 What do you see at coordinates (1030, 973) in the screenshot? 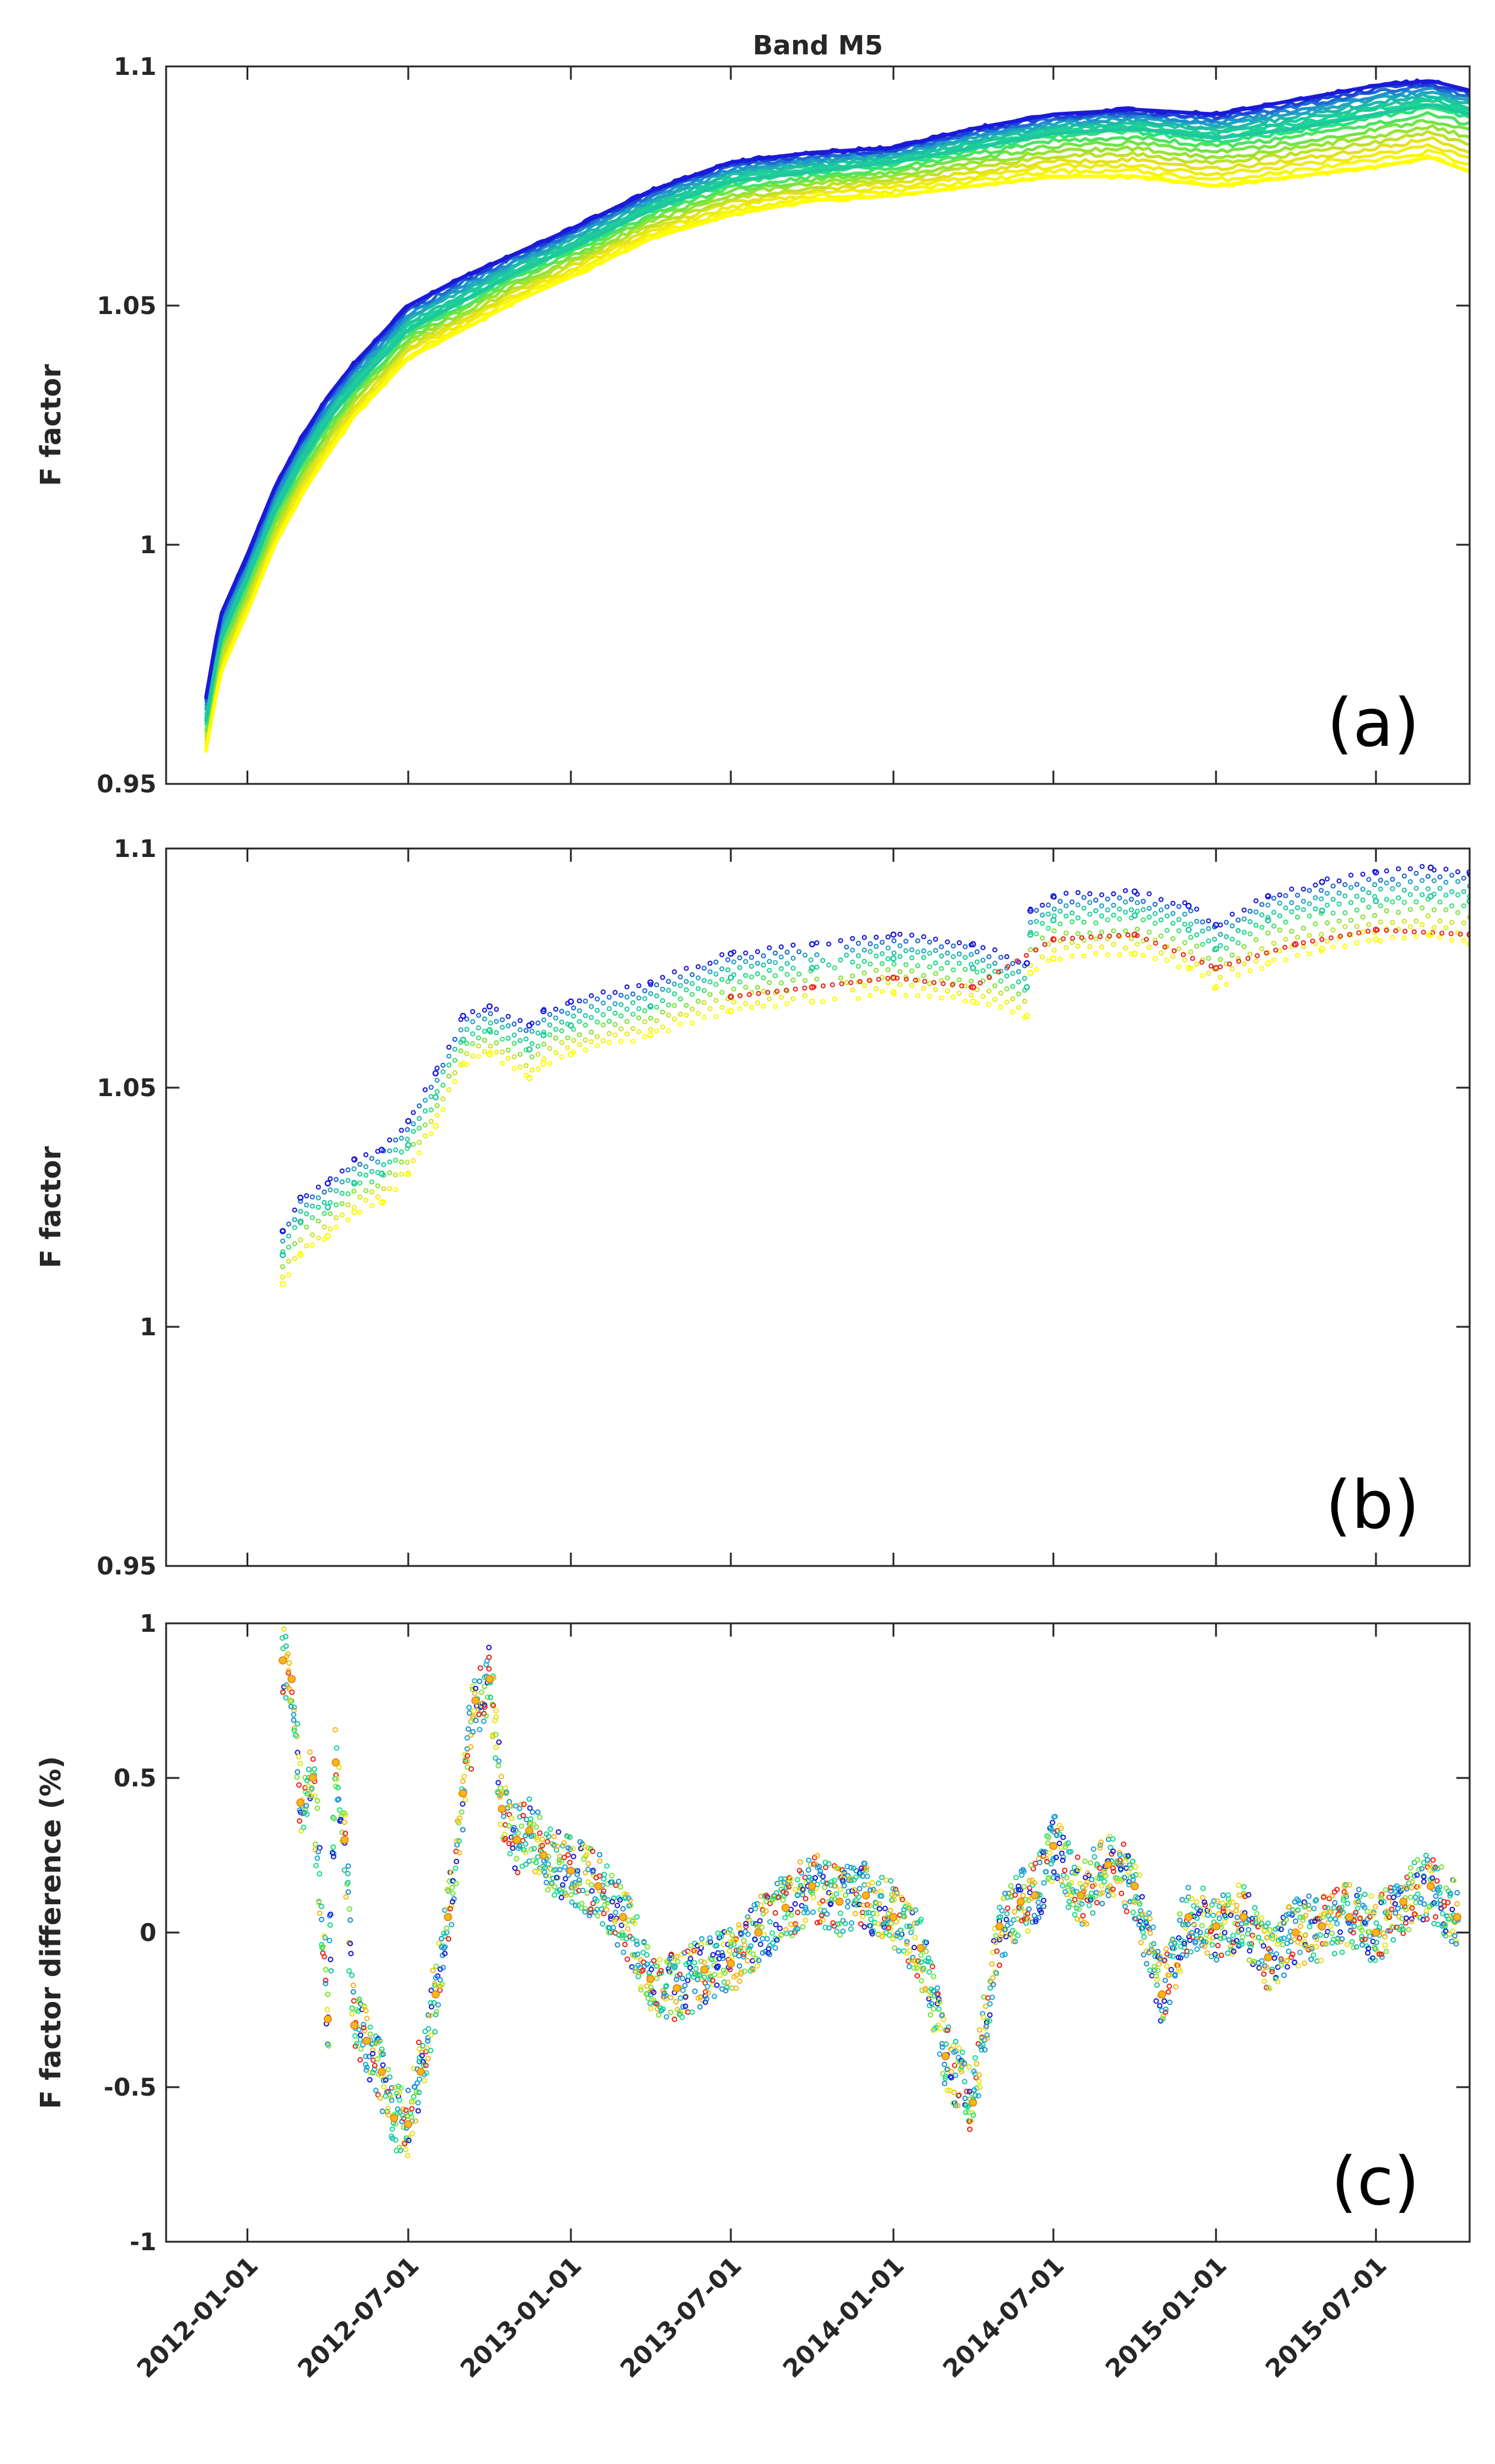
I see `series-point-detector-lower` at bounding box center [1030, 973].